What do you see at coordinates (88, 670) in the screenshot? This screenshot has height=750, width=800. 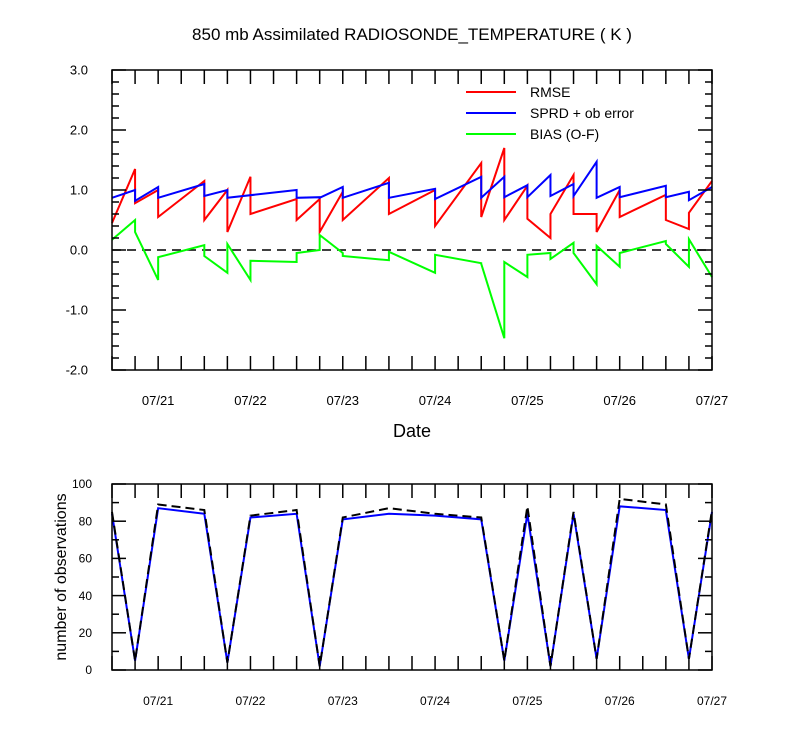 I see `y-tick-label: 0` at bounding box center [88, 670].